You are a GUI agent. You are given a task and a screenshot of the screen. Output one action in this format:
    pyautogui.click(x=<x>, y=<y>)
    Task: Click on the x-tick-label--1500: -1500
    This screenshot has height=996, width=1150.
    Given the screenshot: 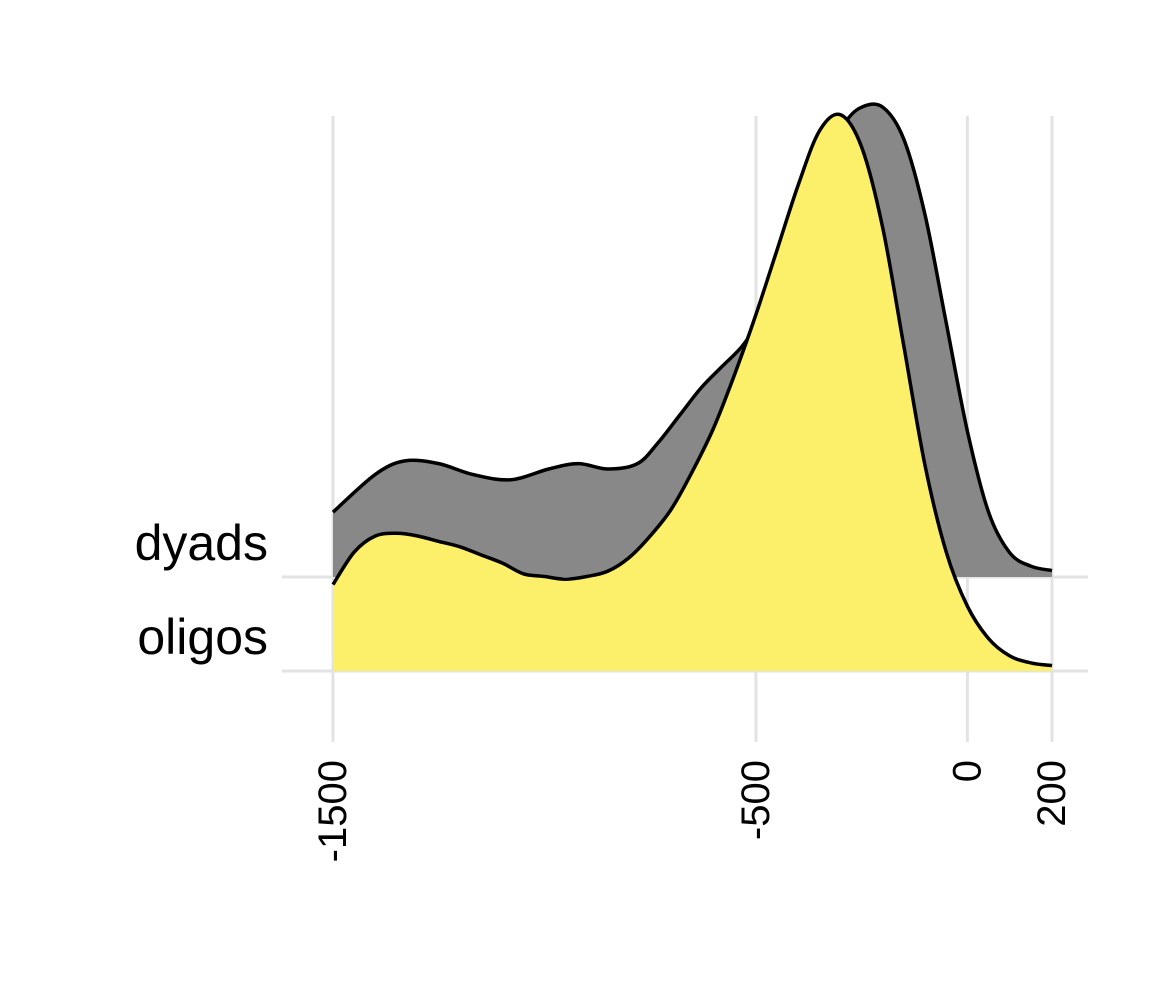 What is the action you would take?
    pyautogui.click(x=333, y=811)
    